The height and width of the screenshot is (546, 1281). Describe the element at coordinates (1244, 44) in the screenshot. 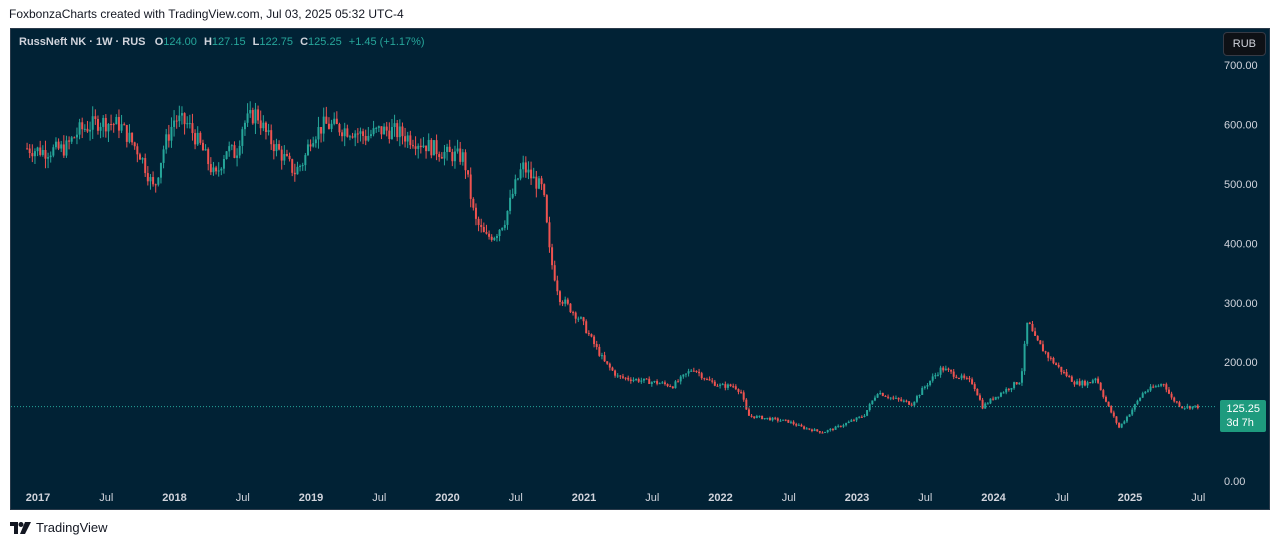

I see `currency-button: RUB` at that location.